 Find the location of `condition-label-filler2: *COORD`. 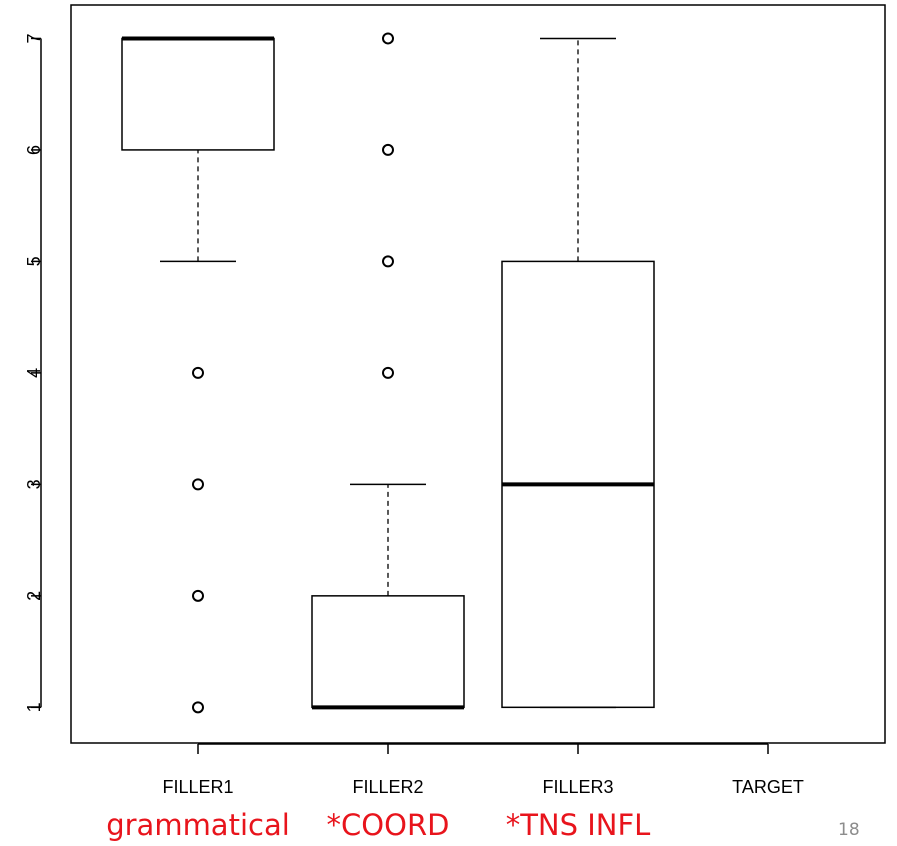

condition-label-filler2: *COORD is located at coordinates (388, 825).